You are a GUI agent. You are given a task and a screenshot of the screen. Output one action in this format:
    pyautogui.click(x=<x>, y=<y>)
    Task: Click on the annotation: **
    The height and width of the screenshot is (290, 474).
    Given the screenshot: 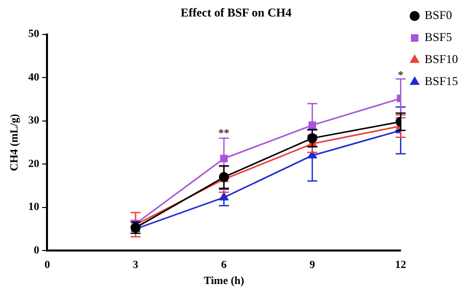 What is the action you would take?
    pyautogui.click(x=224, y=134)
    